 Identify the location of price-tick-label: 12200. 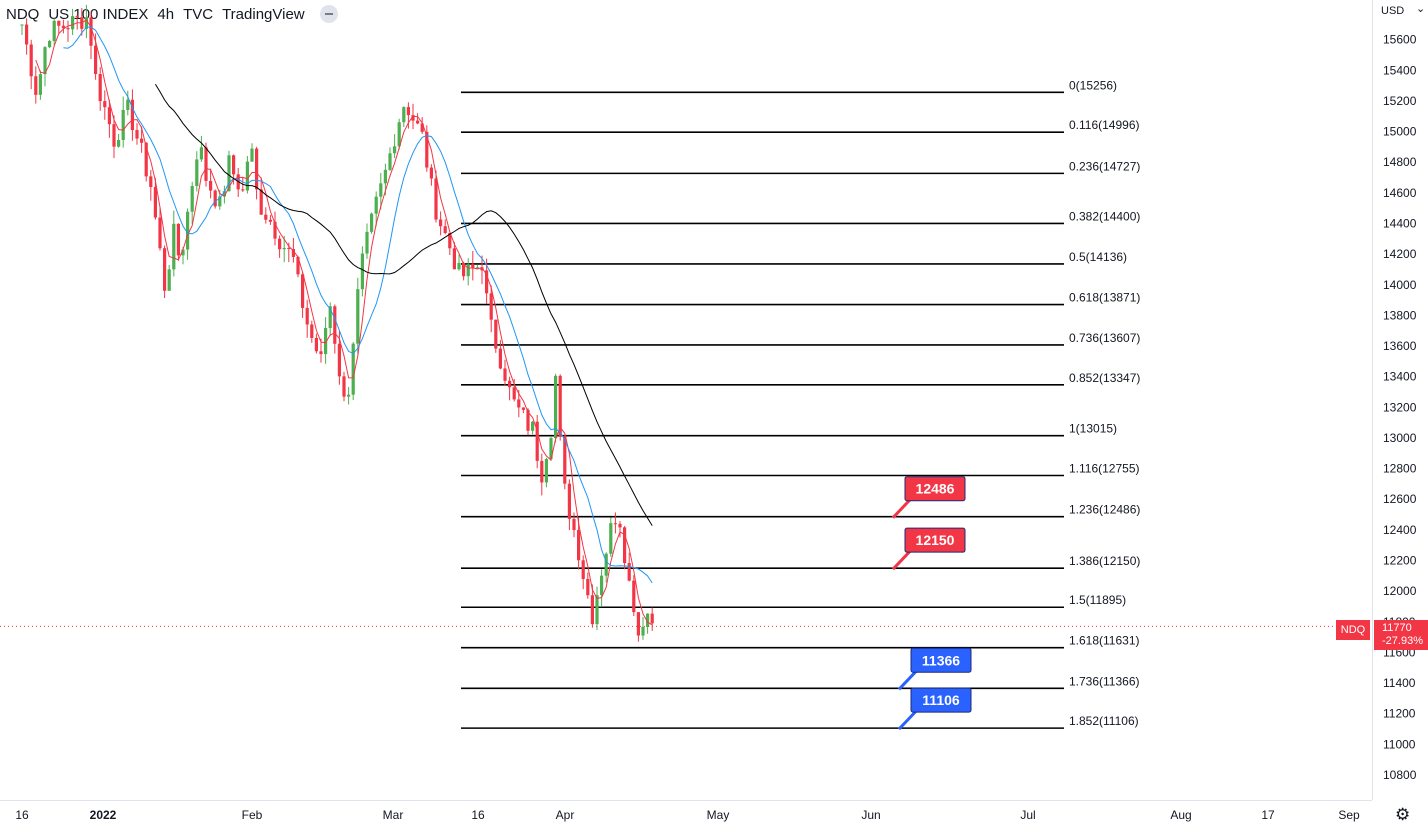
(1400, 561).